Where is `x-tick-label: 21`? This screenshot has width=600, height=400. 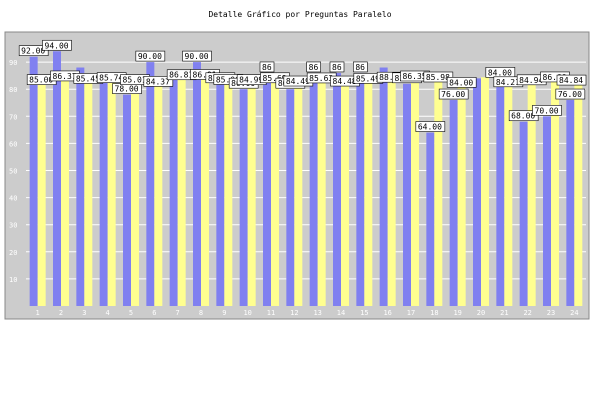 x-tick-label: 21 is located at coordinates (504, 313).